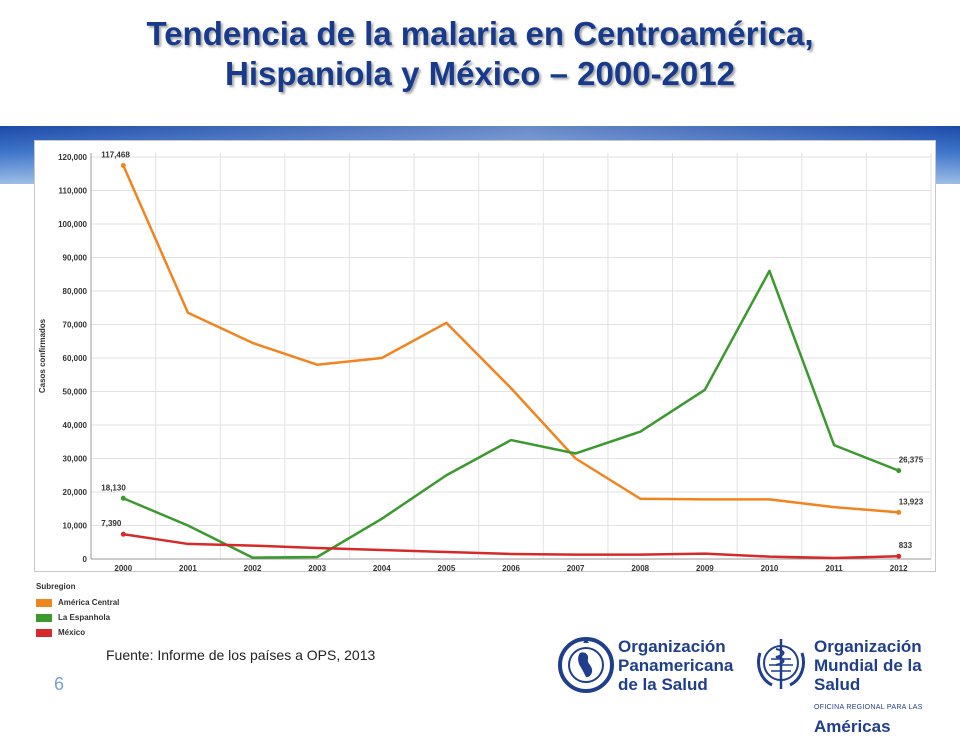  Describe the element at coordinates (75, 526) in the screenshot. I see `y-tick-label: 10,000` at that location.